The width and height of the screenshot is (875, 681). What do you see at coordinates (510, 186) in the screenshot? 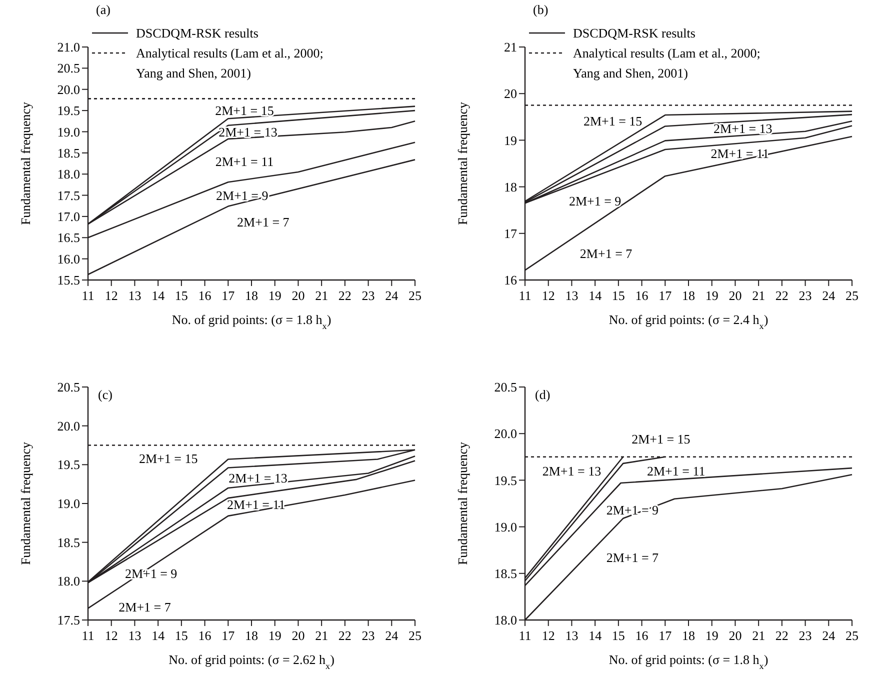
I see `y-tick-label: 18` at bounding box center [510, 186].